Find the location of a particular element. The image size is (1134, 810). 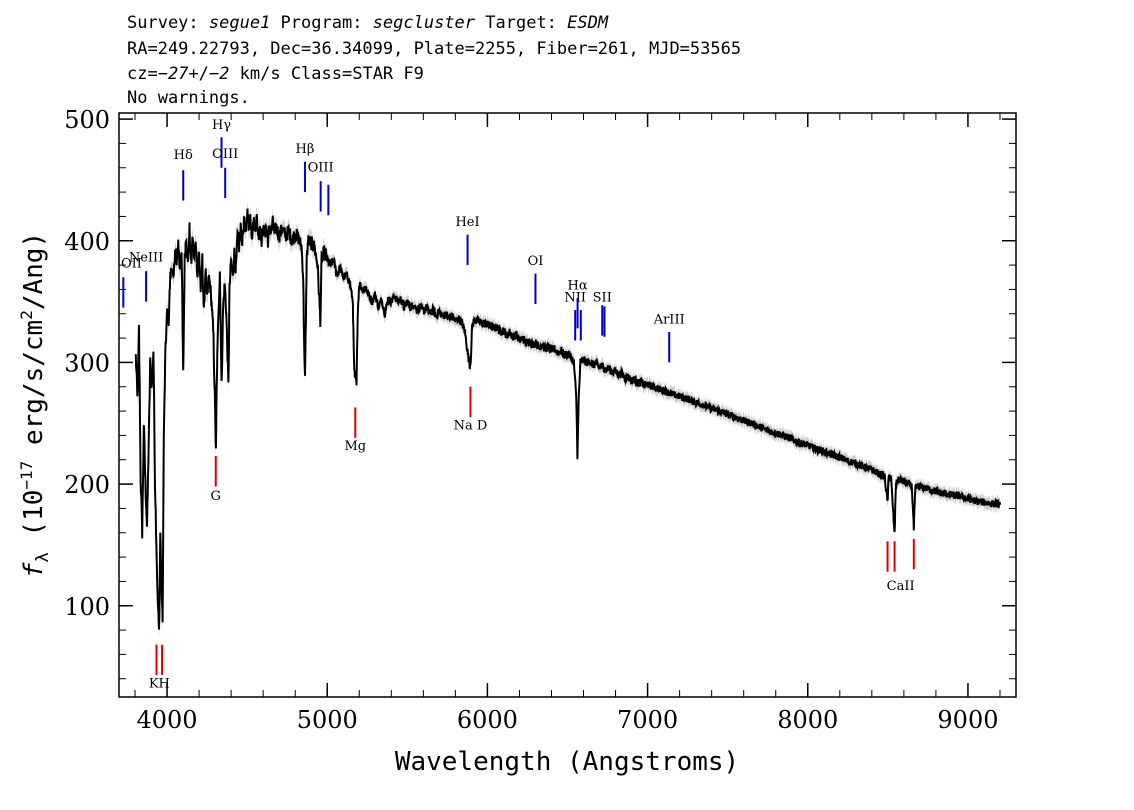

absorption-line-label: CaII is located at coordinates (901, 586).